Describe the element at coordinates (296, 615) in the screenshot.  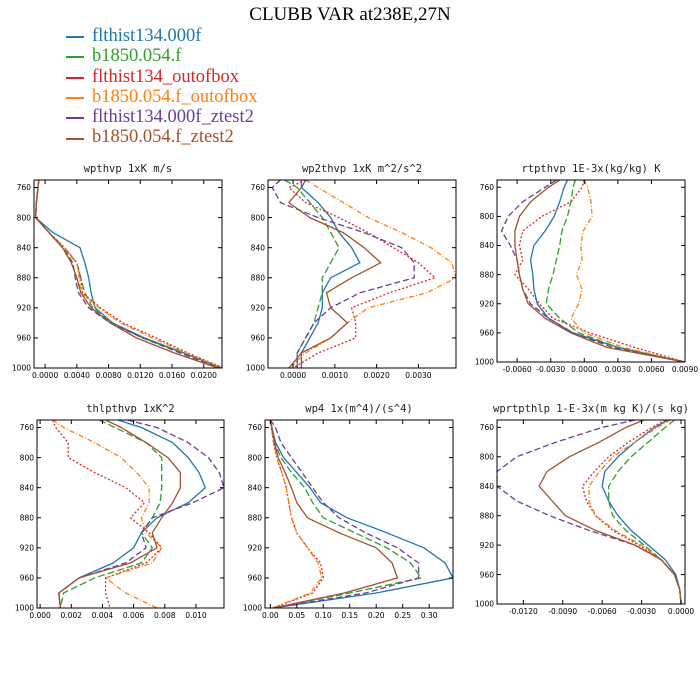
I see `x-tick-label: 0.05` at that location.